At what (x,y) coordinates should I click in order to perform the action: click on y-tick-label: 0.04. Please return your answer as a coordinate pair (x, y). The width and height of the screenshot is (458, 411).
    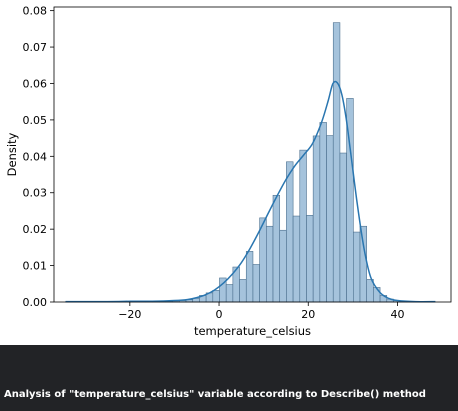
    Looking at the image, I should click on (35, 156).